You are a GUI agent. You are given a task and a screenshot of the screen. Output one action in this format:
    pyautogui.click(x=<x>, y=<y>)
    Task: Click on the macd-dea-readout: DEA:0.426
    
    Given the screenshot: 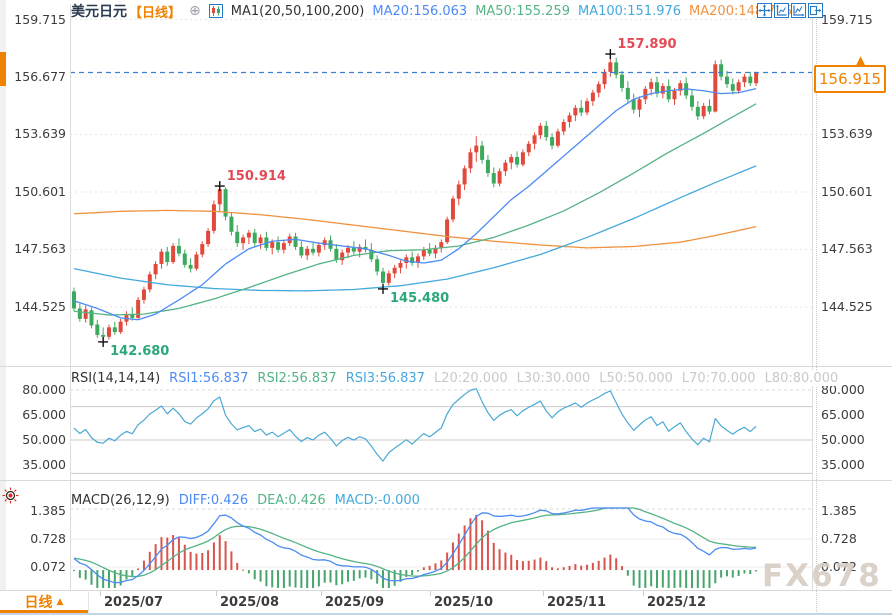 What is the action you would take?
    pyautogui.click(x=291, y=500)
    